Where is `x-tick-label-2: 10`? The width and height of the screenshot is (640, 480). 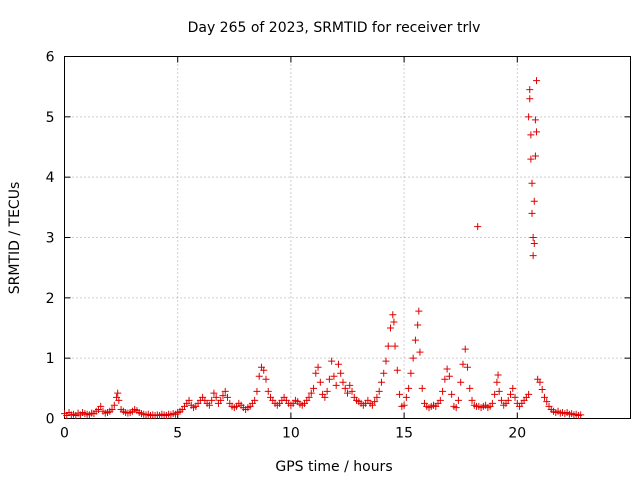
x-tick-label-2: 10 is located at coordinates (291, 434).